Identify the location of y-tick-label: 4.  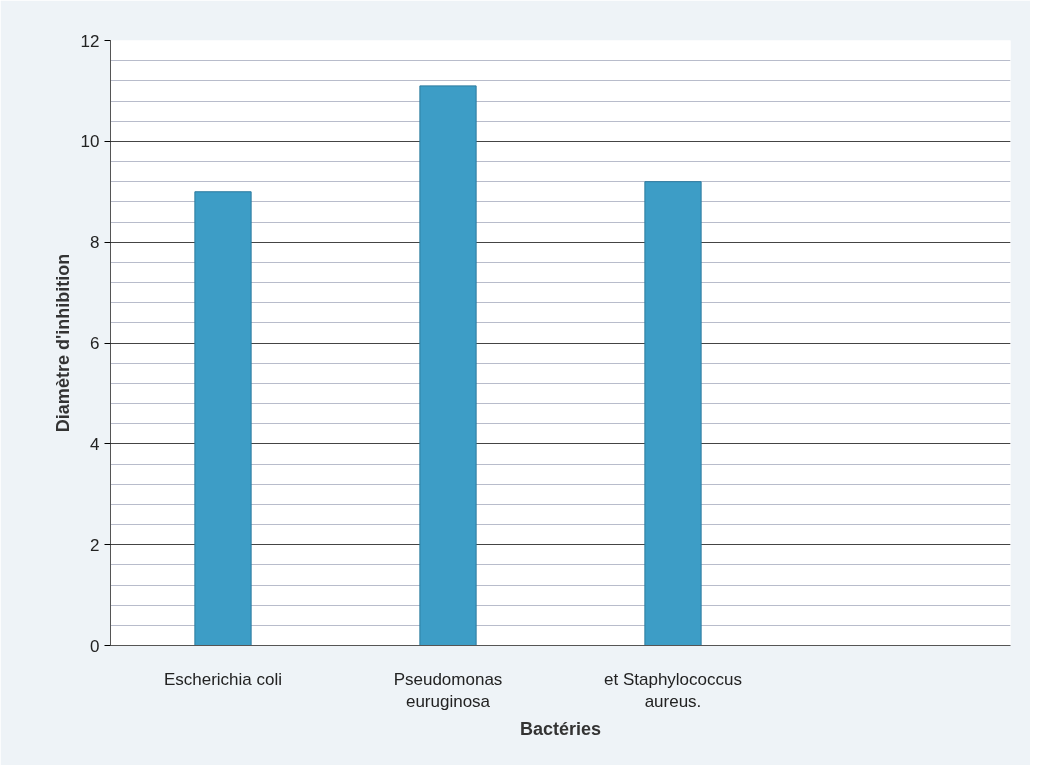
(95, 444).